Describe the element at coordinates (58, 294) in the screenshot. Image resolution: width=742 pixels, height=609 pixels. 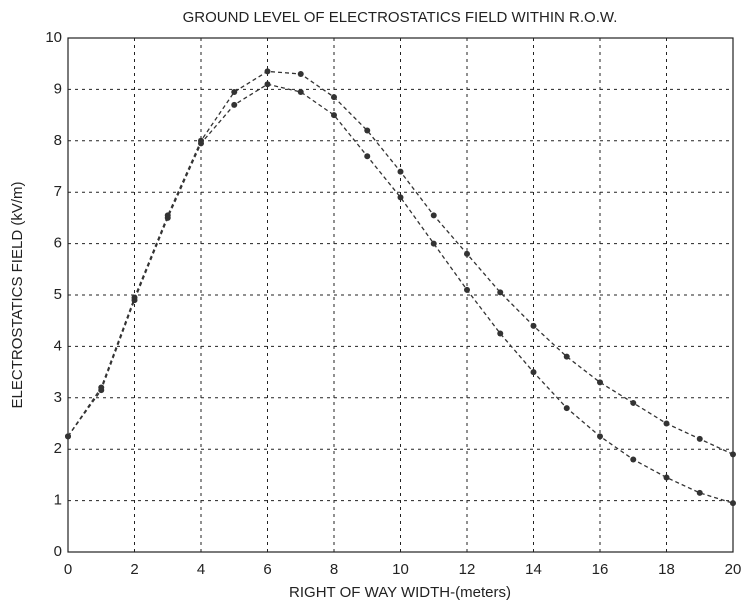
I see `y-tick-label: 5` at that location.